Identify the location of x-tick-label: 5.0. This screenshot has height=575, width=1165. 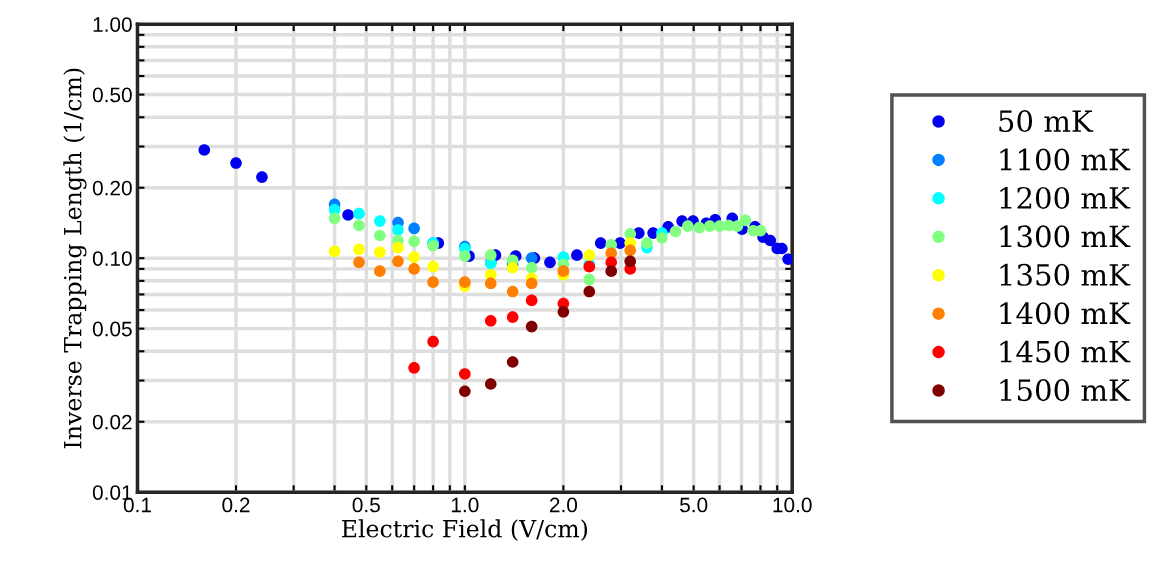
(694, 505).